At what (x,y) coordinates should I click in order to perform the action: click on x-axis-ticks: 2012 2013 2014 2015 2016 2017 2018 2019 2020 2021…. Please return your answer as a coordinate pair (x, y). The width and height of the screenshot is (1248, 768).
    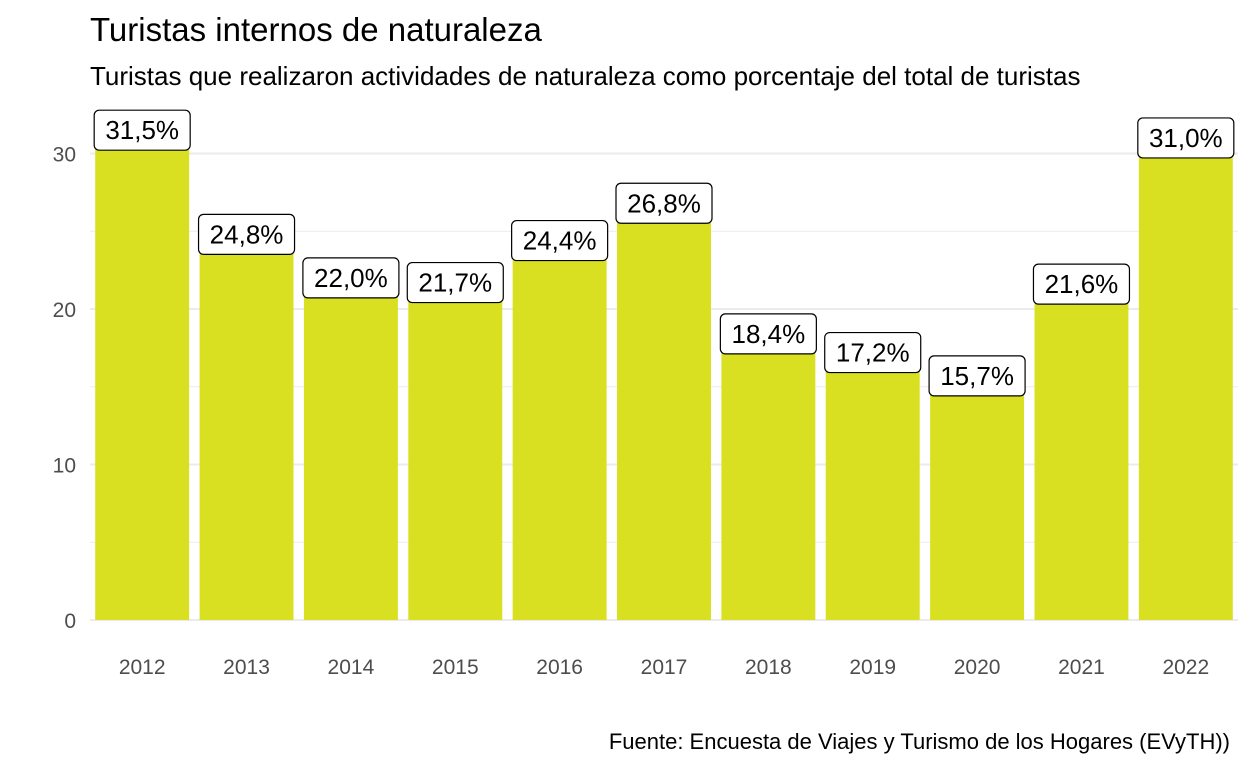
    Looking at the image, I should click on (664, 667).